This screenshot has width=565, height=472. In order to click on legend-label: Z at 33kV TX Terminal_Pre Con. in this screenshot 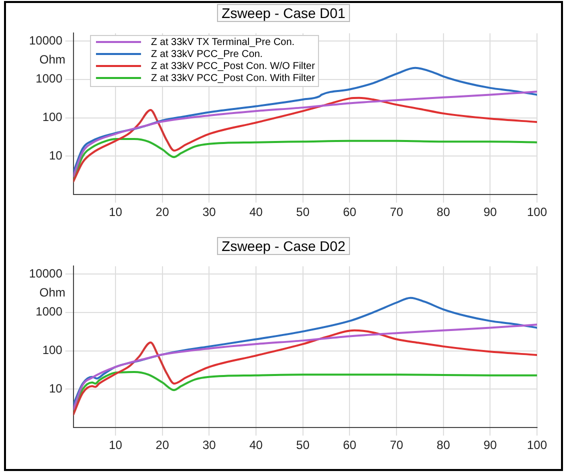, I will do `click(223, 42)`.